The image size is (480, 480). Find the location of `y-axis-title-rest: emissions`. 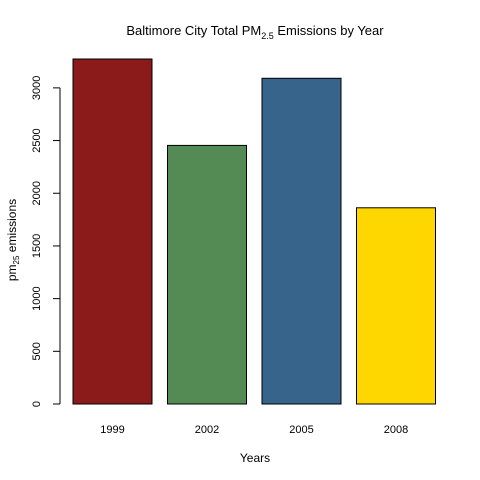

y-axis-title-rest: emissions is located at coordinates (12, 227).